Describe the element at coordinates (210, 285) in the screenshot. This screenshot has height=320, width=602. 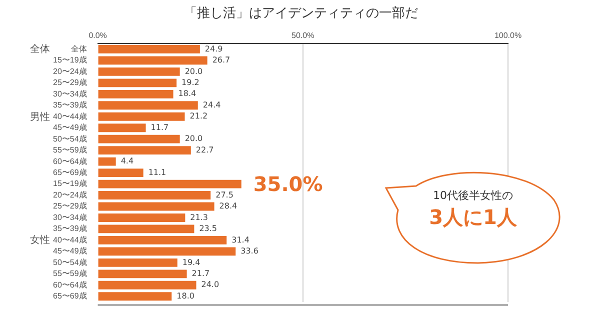
I see `data-label: 24.0` at that location.